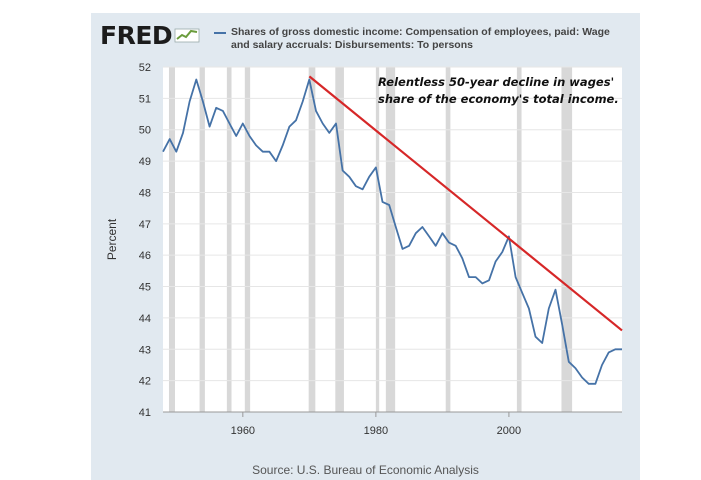 This screenshot has height=480, width=701. I want to click on x-tick-label: 1960, so click(243, 431).